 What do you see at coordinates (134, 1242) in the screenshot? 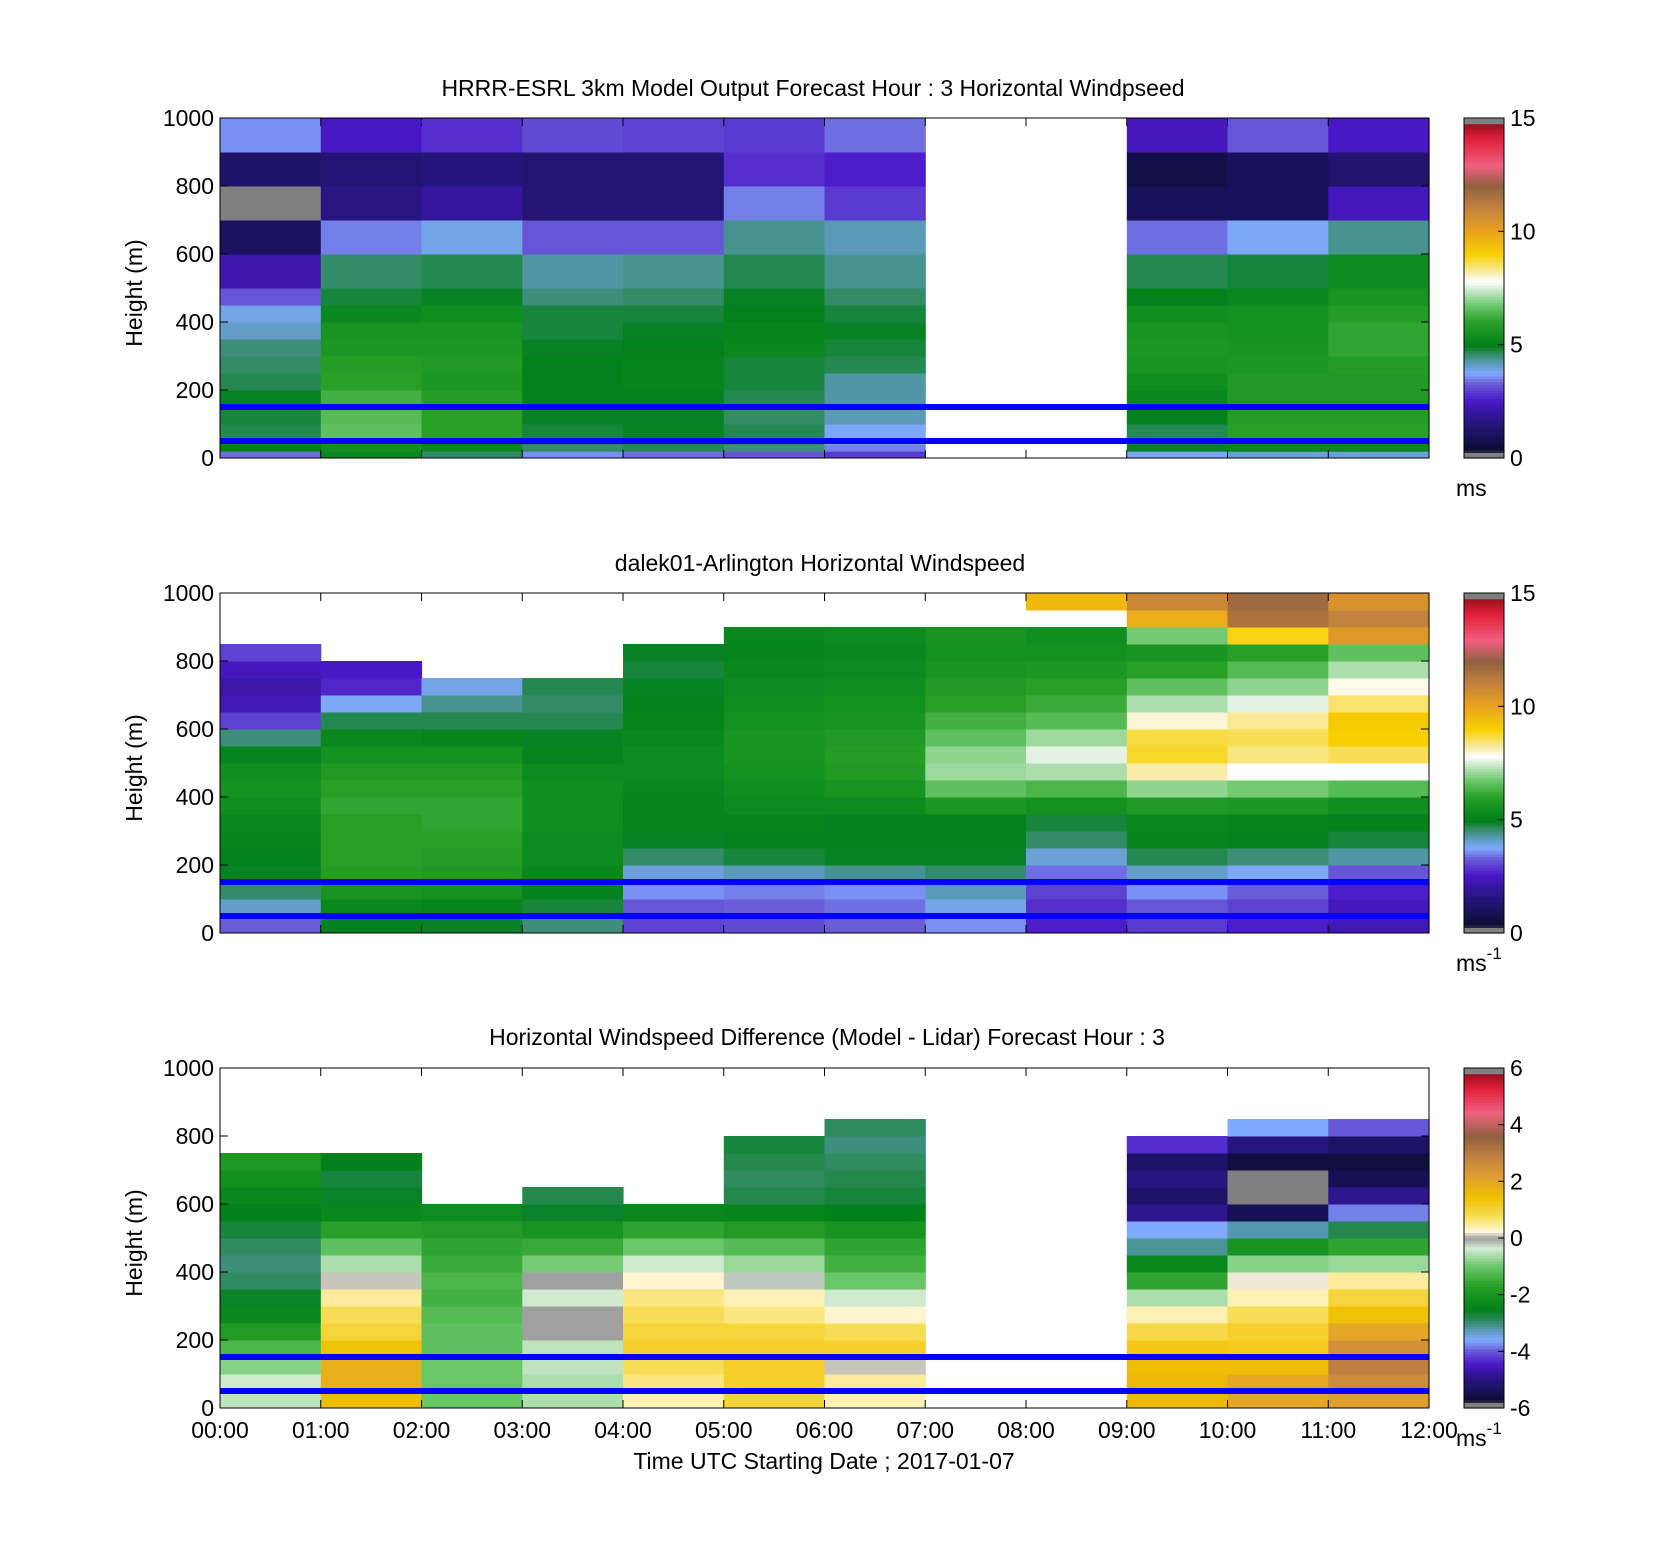
I see `panel-3-ylabel: Height (m)` at bounding box center [134, 1242].